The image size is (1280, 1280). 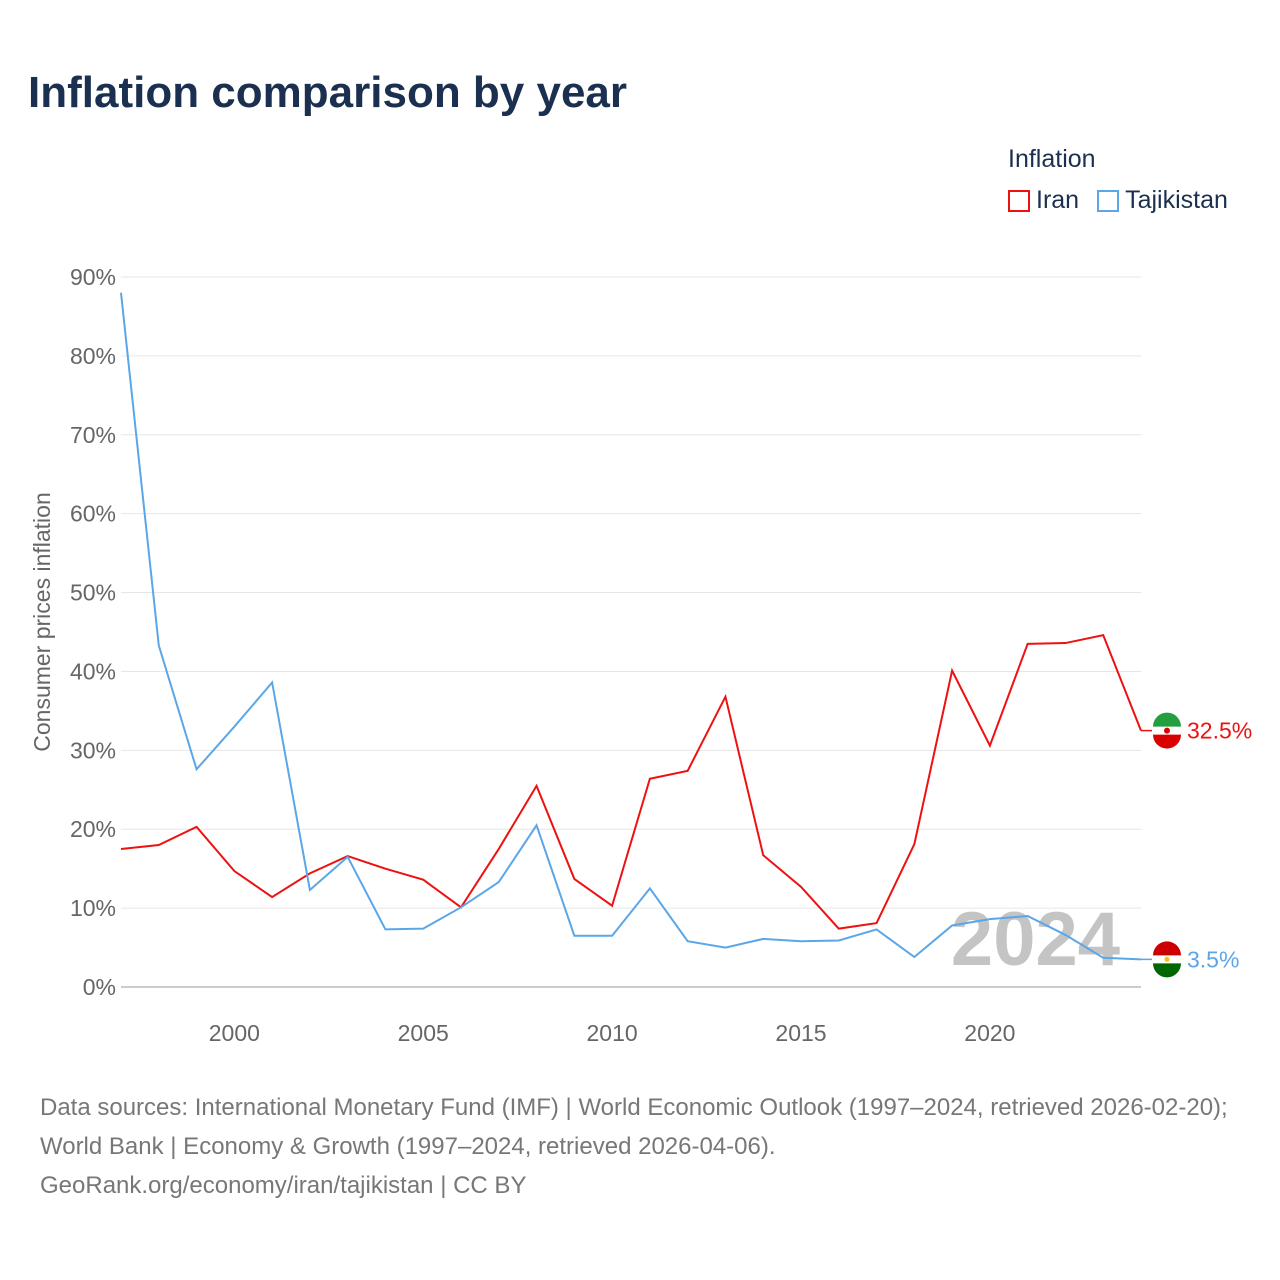 I want to click on chart-title: Inflation comparison by year, so click(x=328, y=92).